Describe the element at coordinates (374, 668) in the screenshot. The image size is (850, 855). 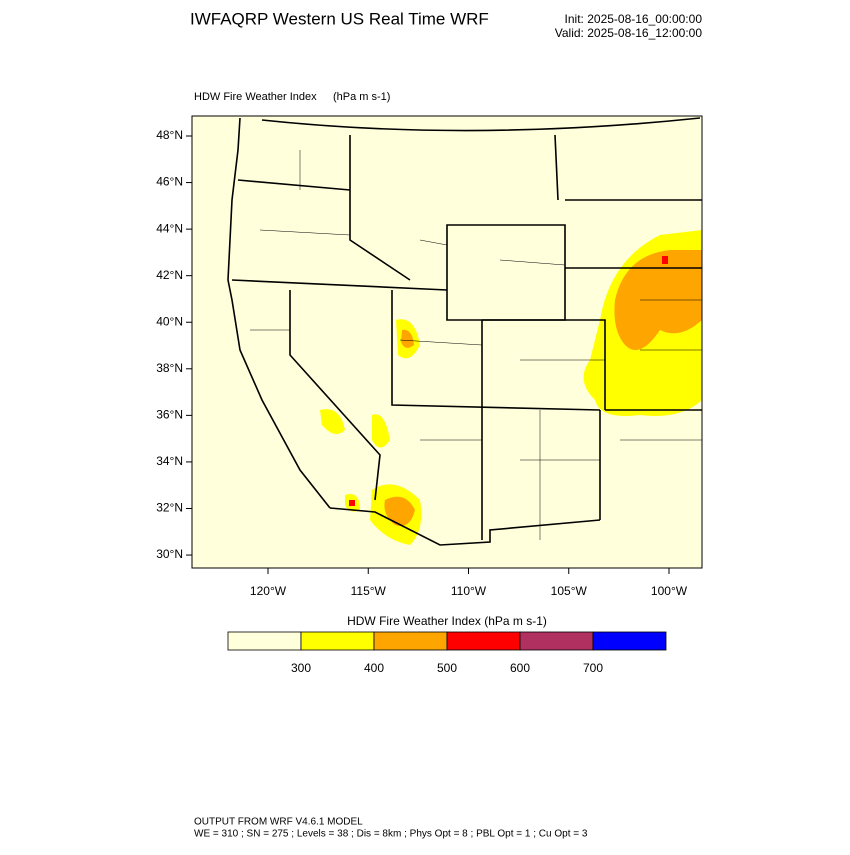
I see `colorbar-label: 400` at that location.